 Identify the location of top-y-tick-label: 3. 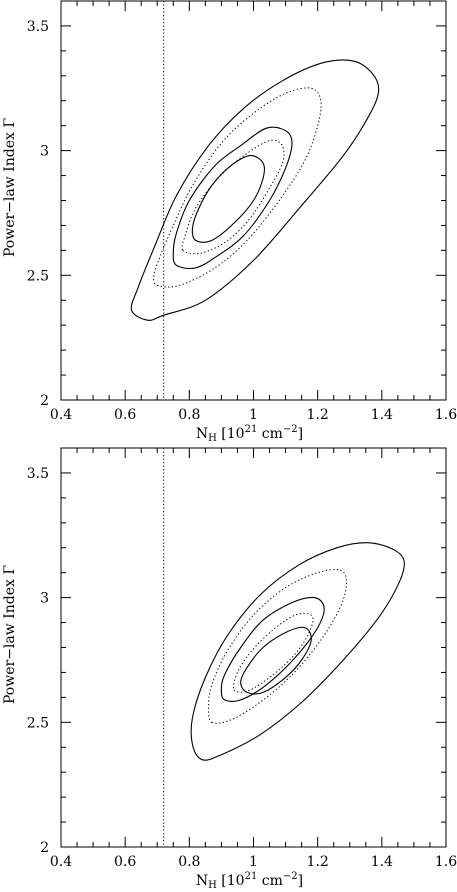
(44, 152).